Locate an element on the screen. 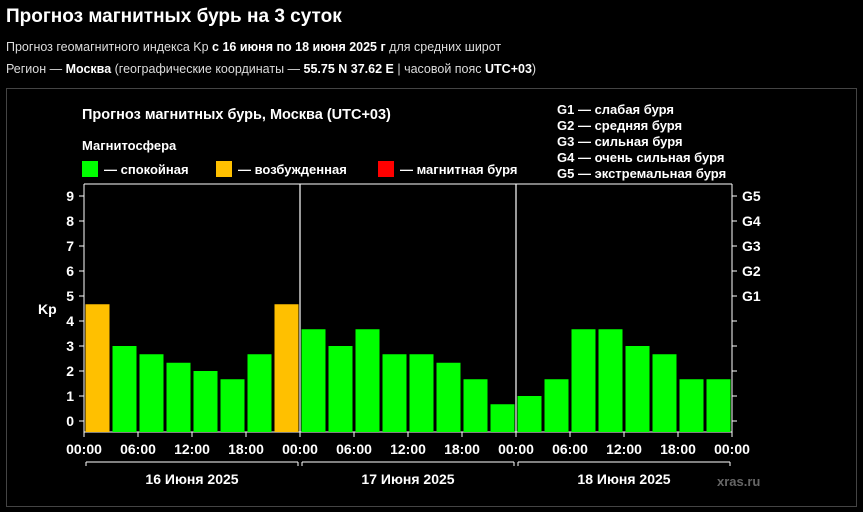  legend-swatch-active is located at coordinates (224, 169).